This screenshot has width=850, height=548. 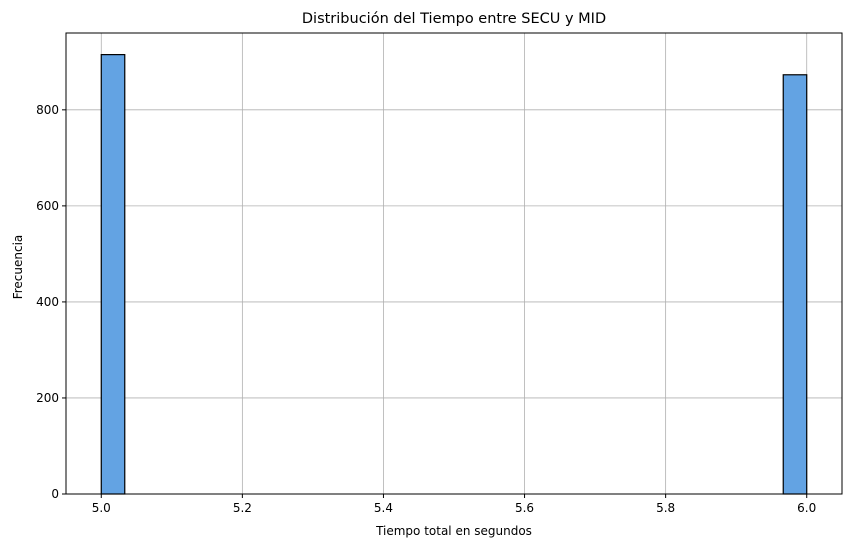 I want to click on x-tick-label: 5.4, so click(x=383, y=508).